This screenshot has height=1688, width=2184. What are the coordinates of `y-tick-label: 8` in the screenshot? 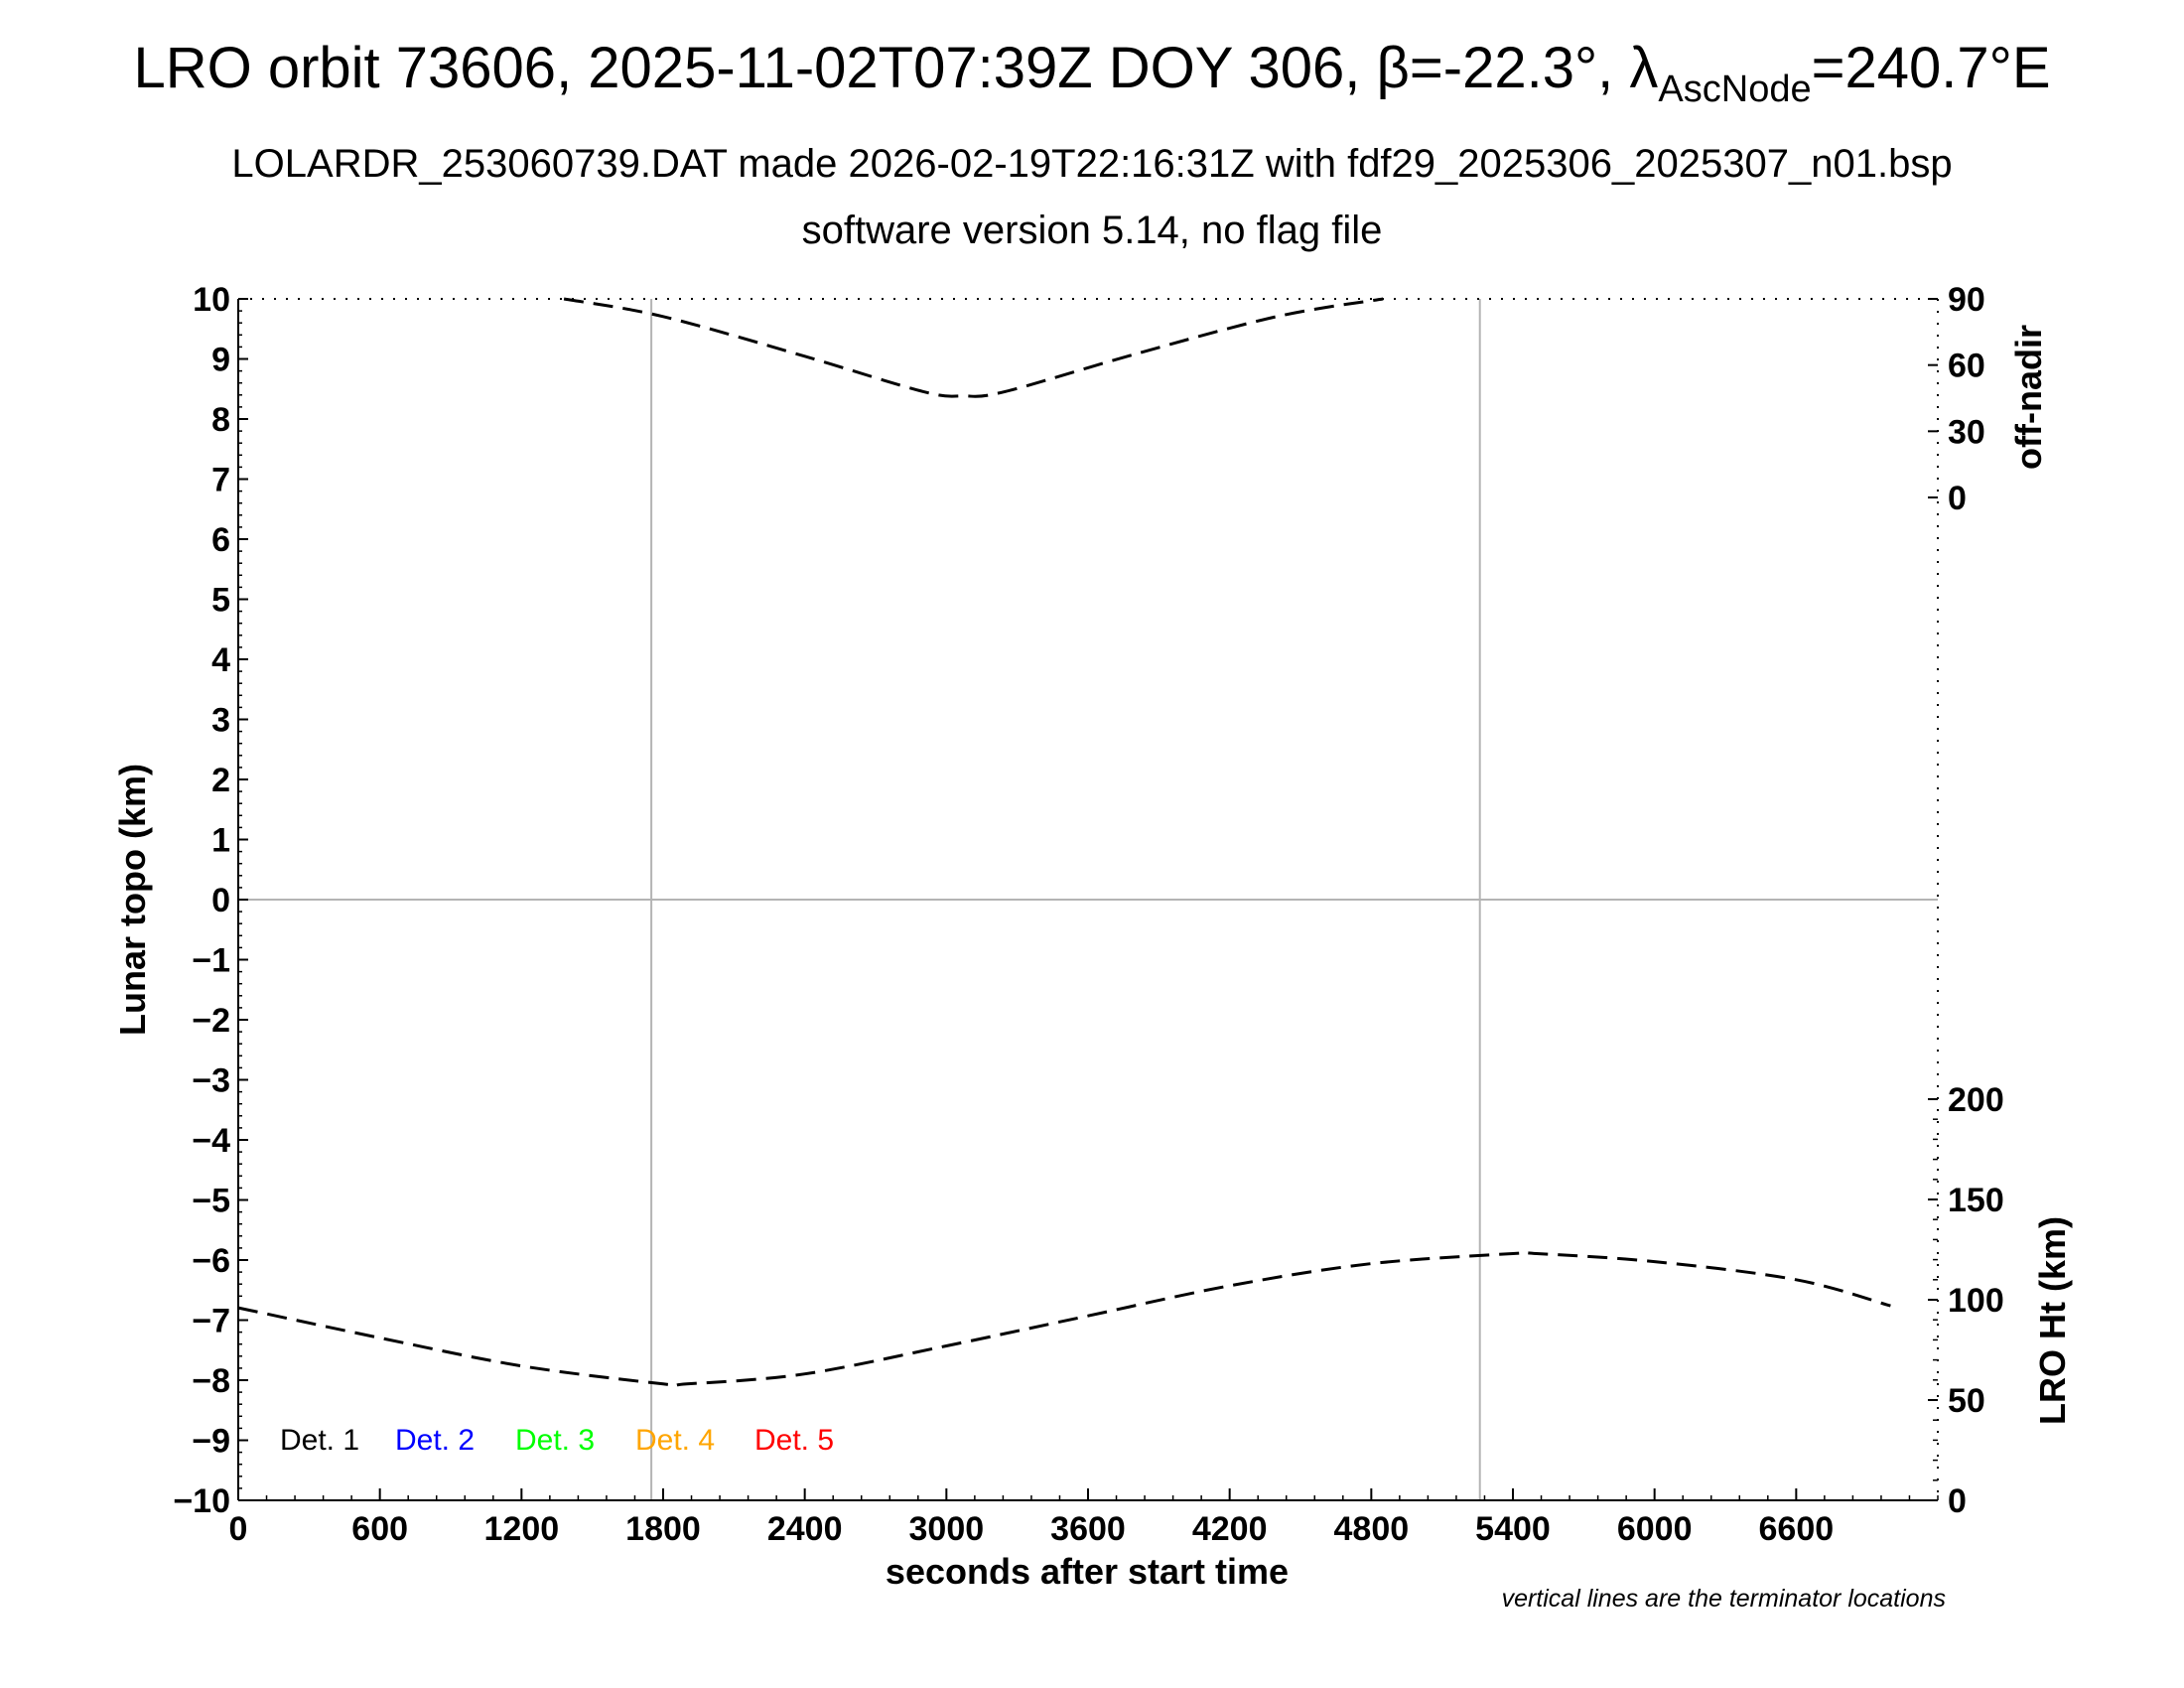 It's located at (220, 420).